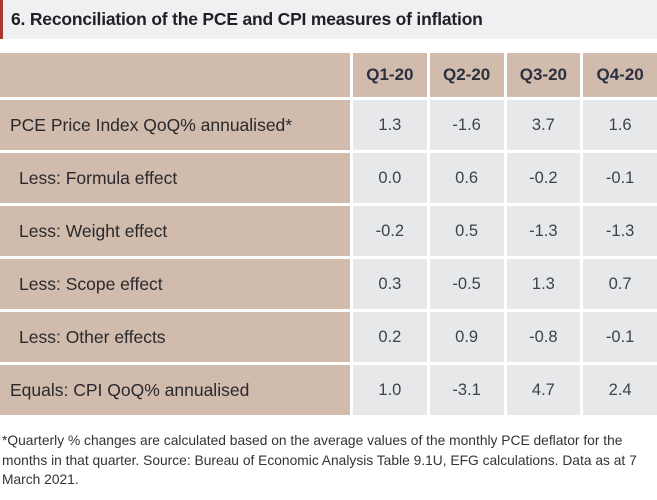 Image resolution: width=657 pixels, height=500 pixels. Describe the element at coordinates (620, 75) in the screenshot. I see `column-header-q4: Q4-20` at that location.